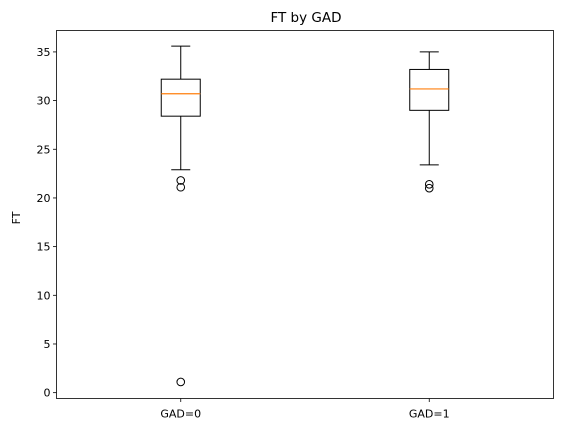  What do you see at coordinates (44, 101) in the screenshot?
I see `y-tick-label-30: 30` at bounding box center [44, 101].